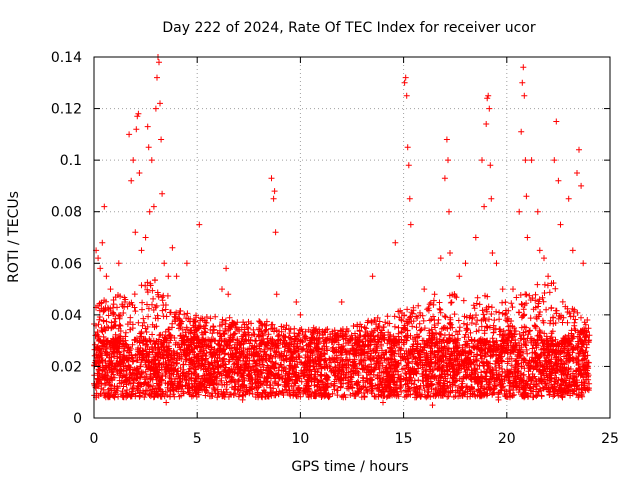 The height and width of the screenshot is (480, 640). What do you see at coordinates (507, 439) in the screenshot?
I see `x-tick-label: 20` at bounding box center [507, 439].